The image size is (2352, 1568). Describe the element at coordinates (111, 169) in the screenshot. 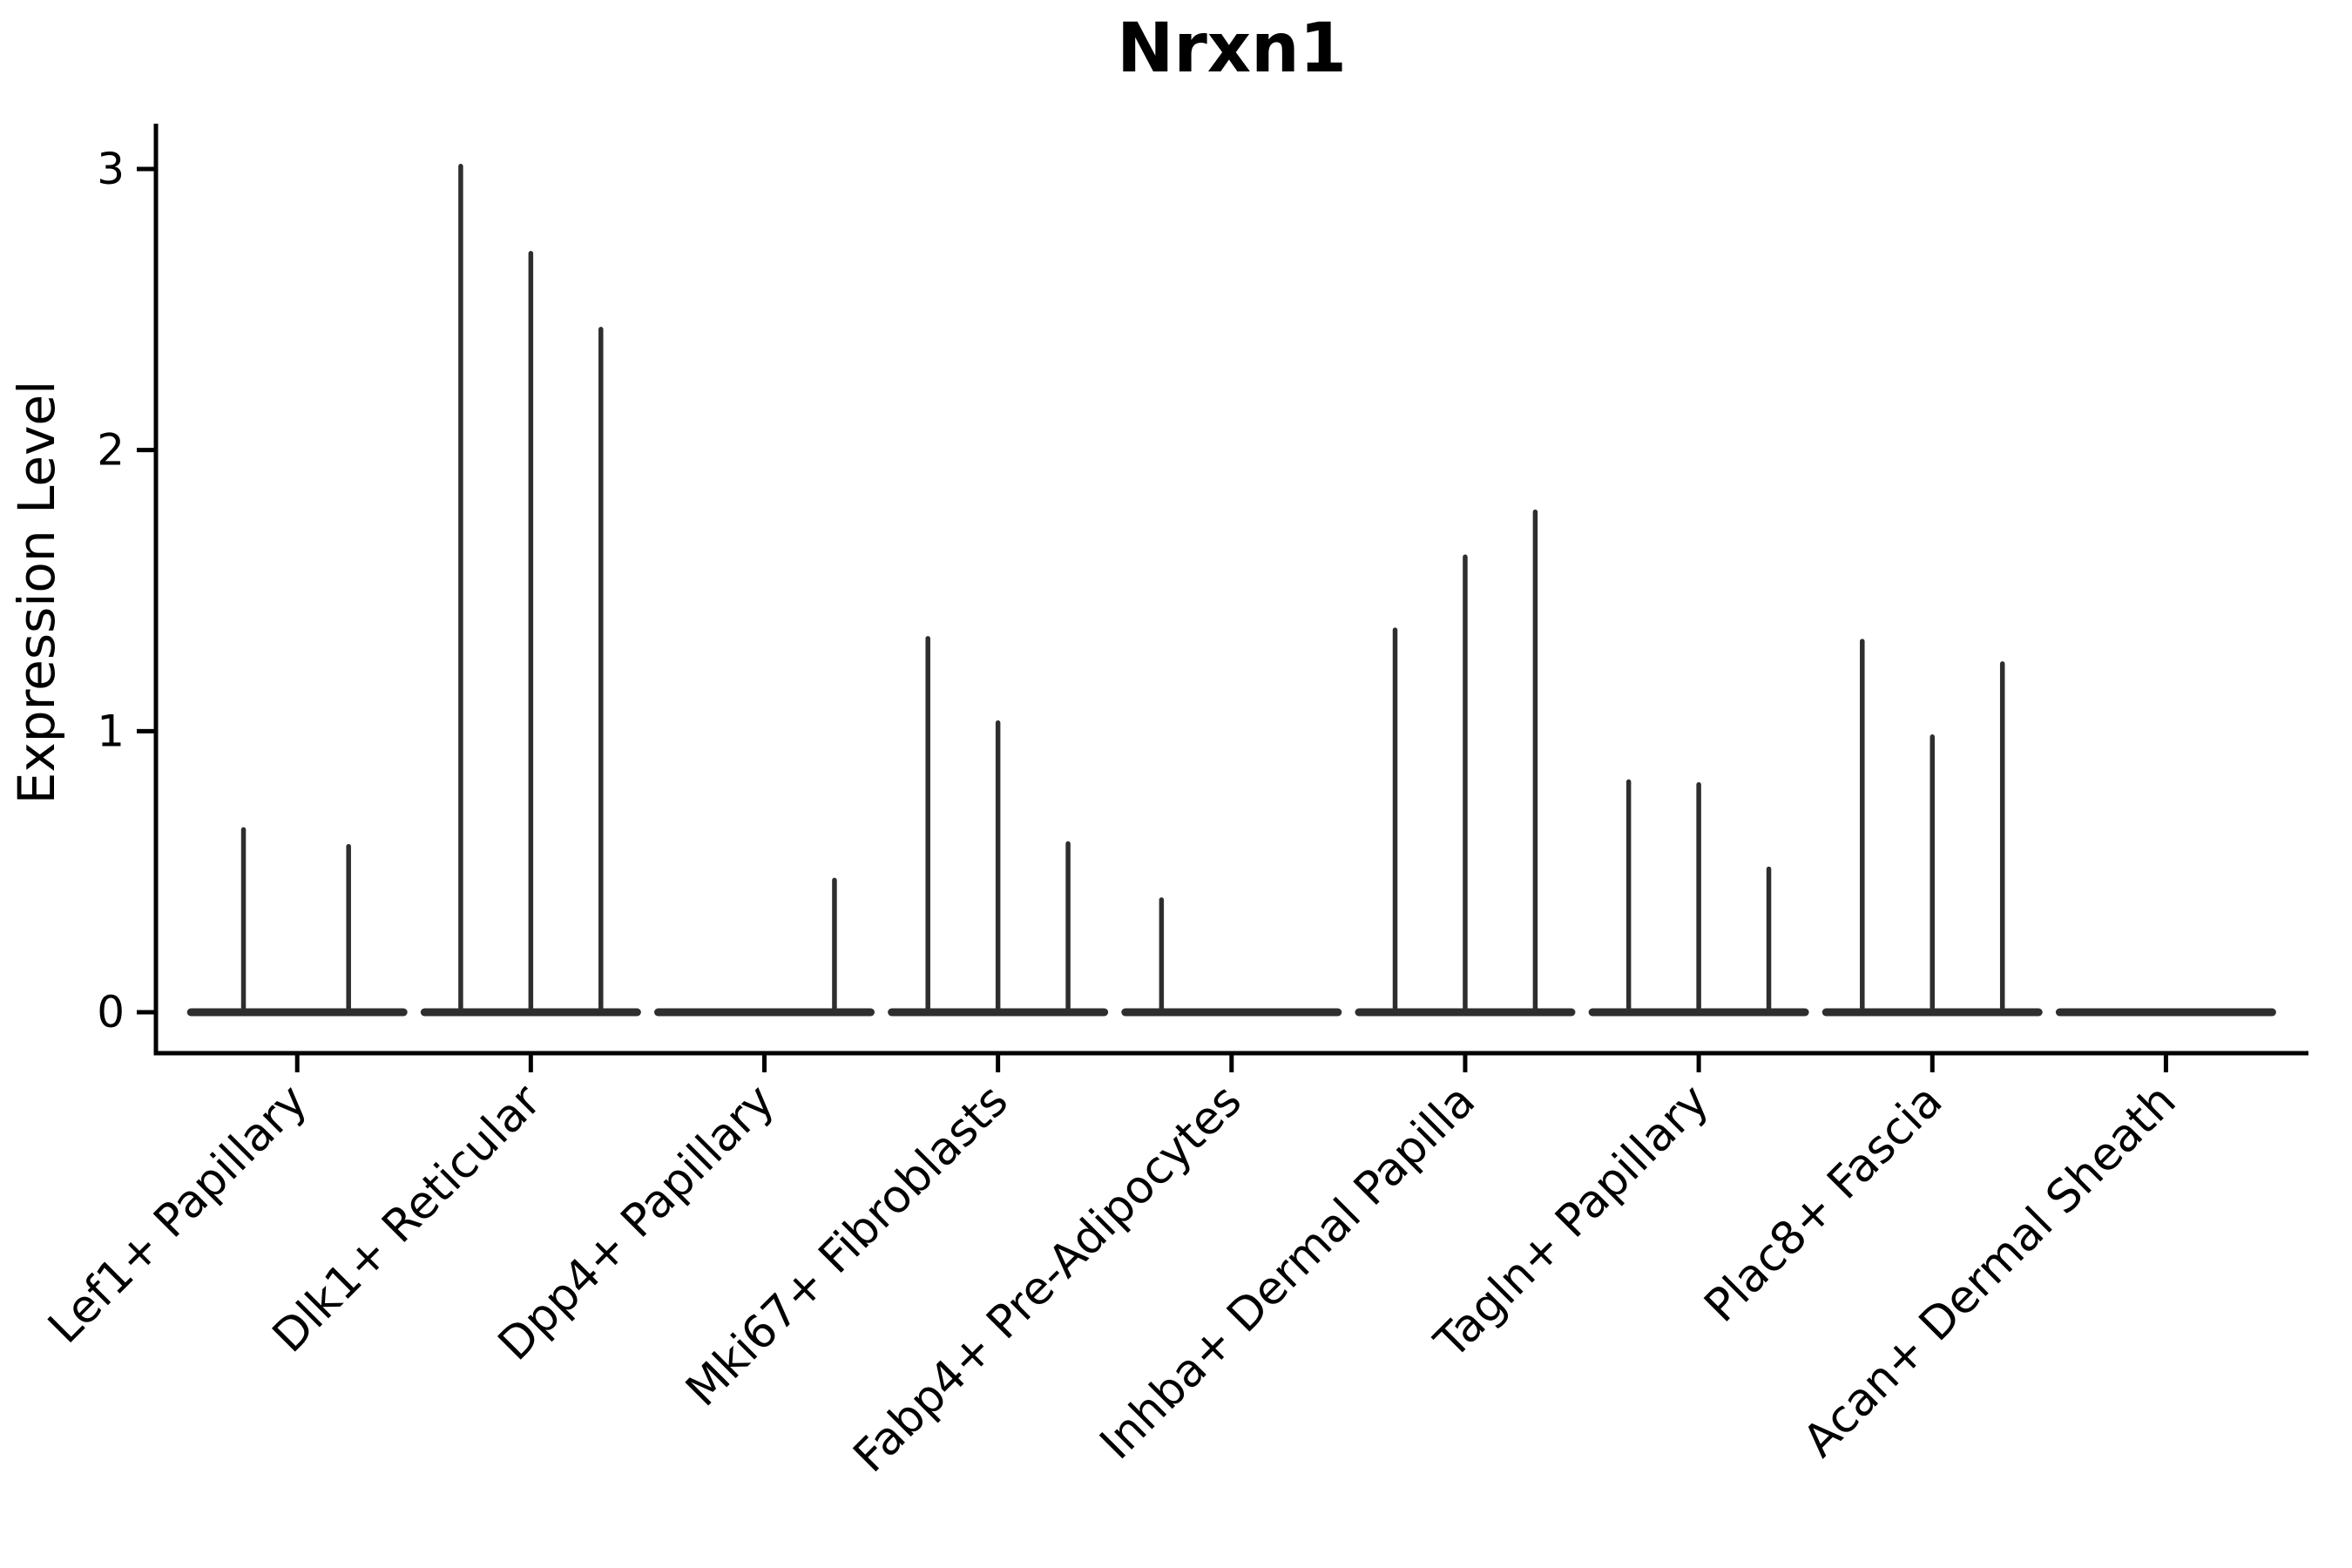

I see `y-tick-label: 3` at that location.